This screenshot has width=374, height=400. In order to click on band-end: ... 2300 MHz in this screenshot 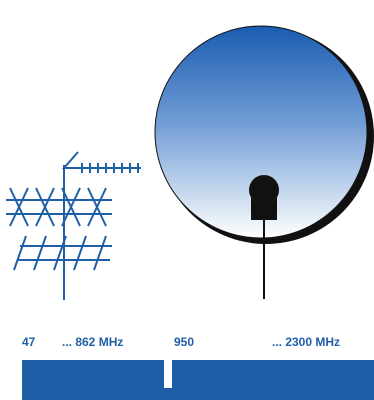, I will do `click(306, 342)`.